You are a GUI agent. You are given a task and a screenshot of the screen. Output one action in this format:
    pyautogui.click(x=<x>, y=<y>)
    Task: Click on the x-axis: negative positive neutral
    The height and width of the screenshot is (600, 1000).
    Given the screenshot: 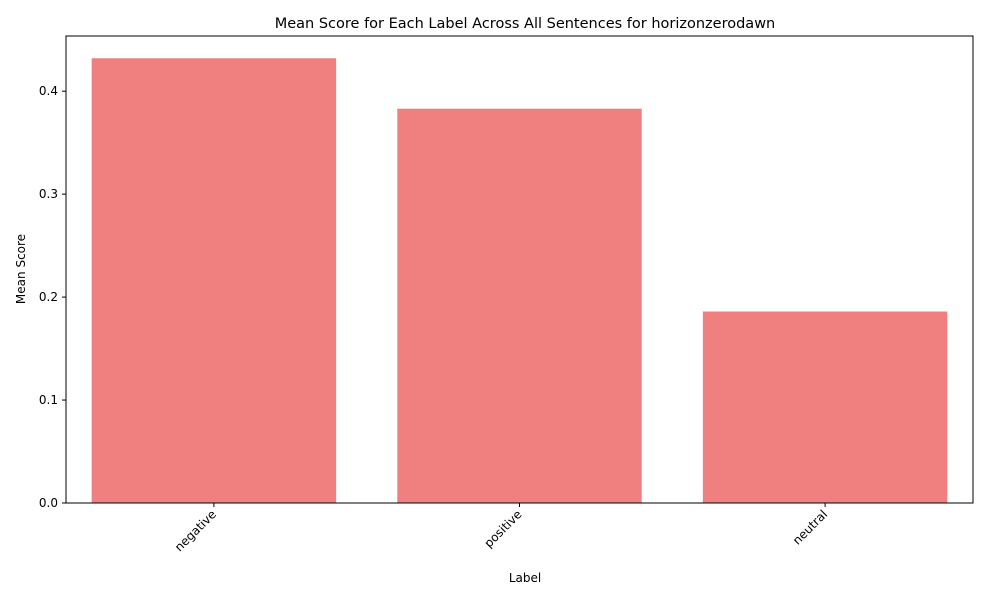 What is the action you would take?
    pyautogui.click(x=501, y=528)
    